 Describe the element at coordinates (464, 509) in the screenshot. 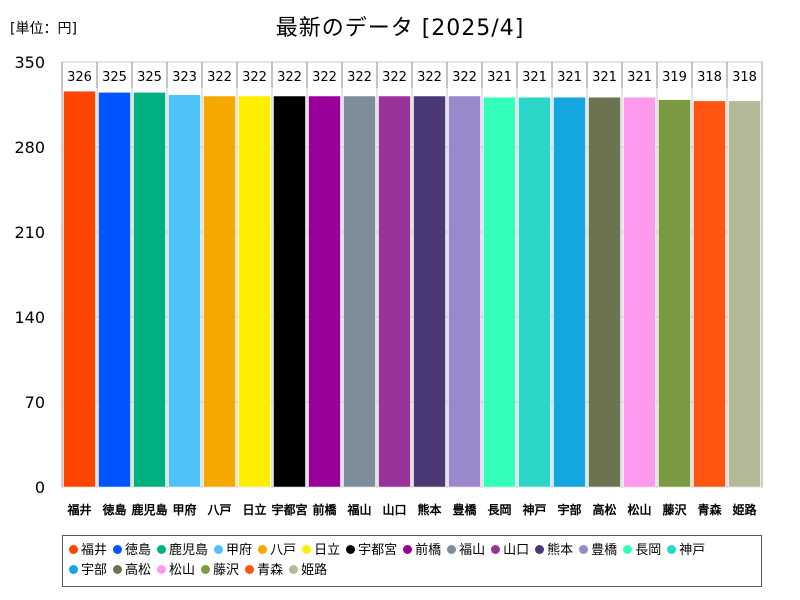

I see `x-tick-label: 豊橋` at that location.